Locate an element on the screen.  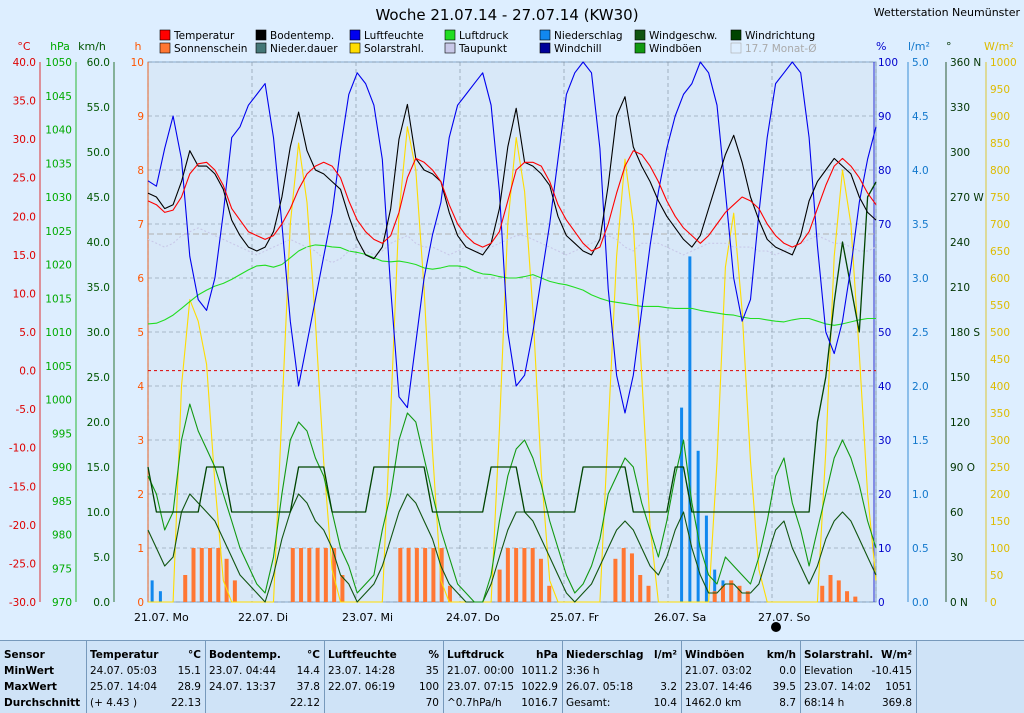
legend-label-11: Windböen is located at coordinates (675, 49).